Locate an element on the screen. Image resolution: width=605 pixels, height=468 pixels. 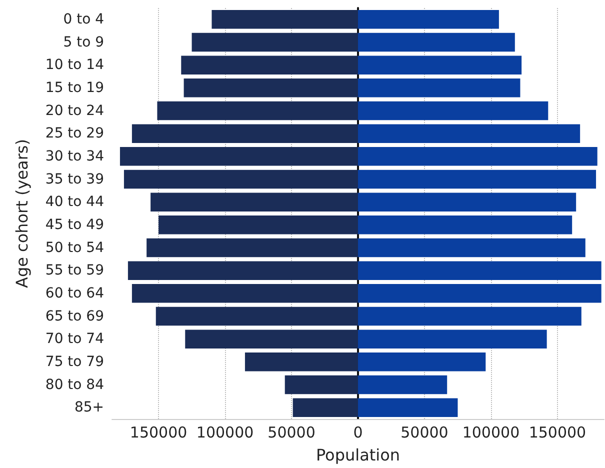
y-tick-label: 25 to 29 is located at coordinates (74, 134).